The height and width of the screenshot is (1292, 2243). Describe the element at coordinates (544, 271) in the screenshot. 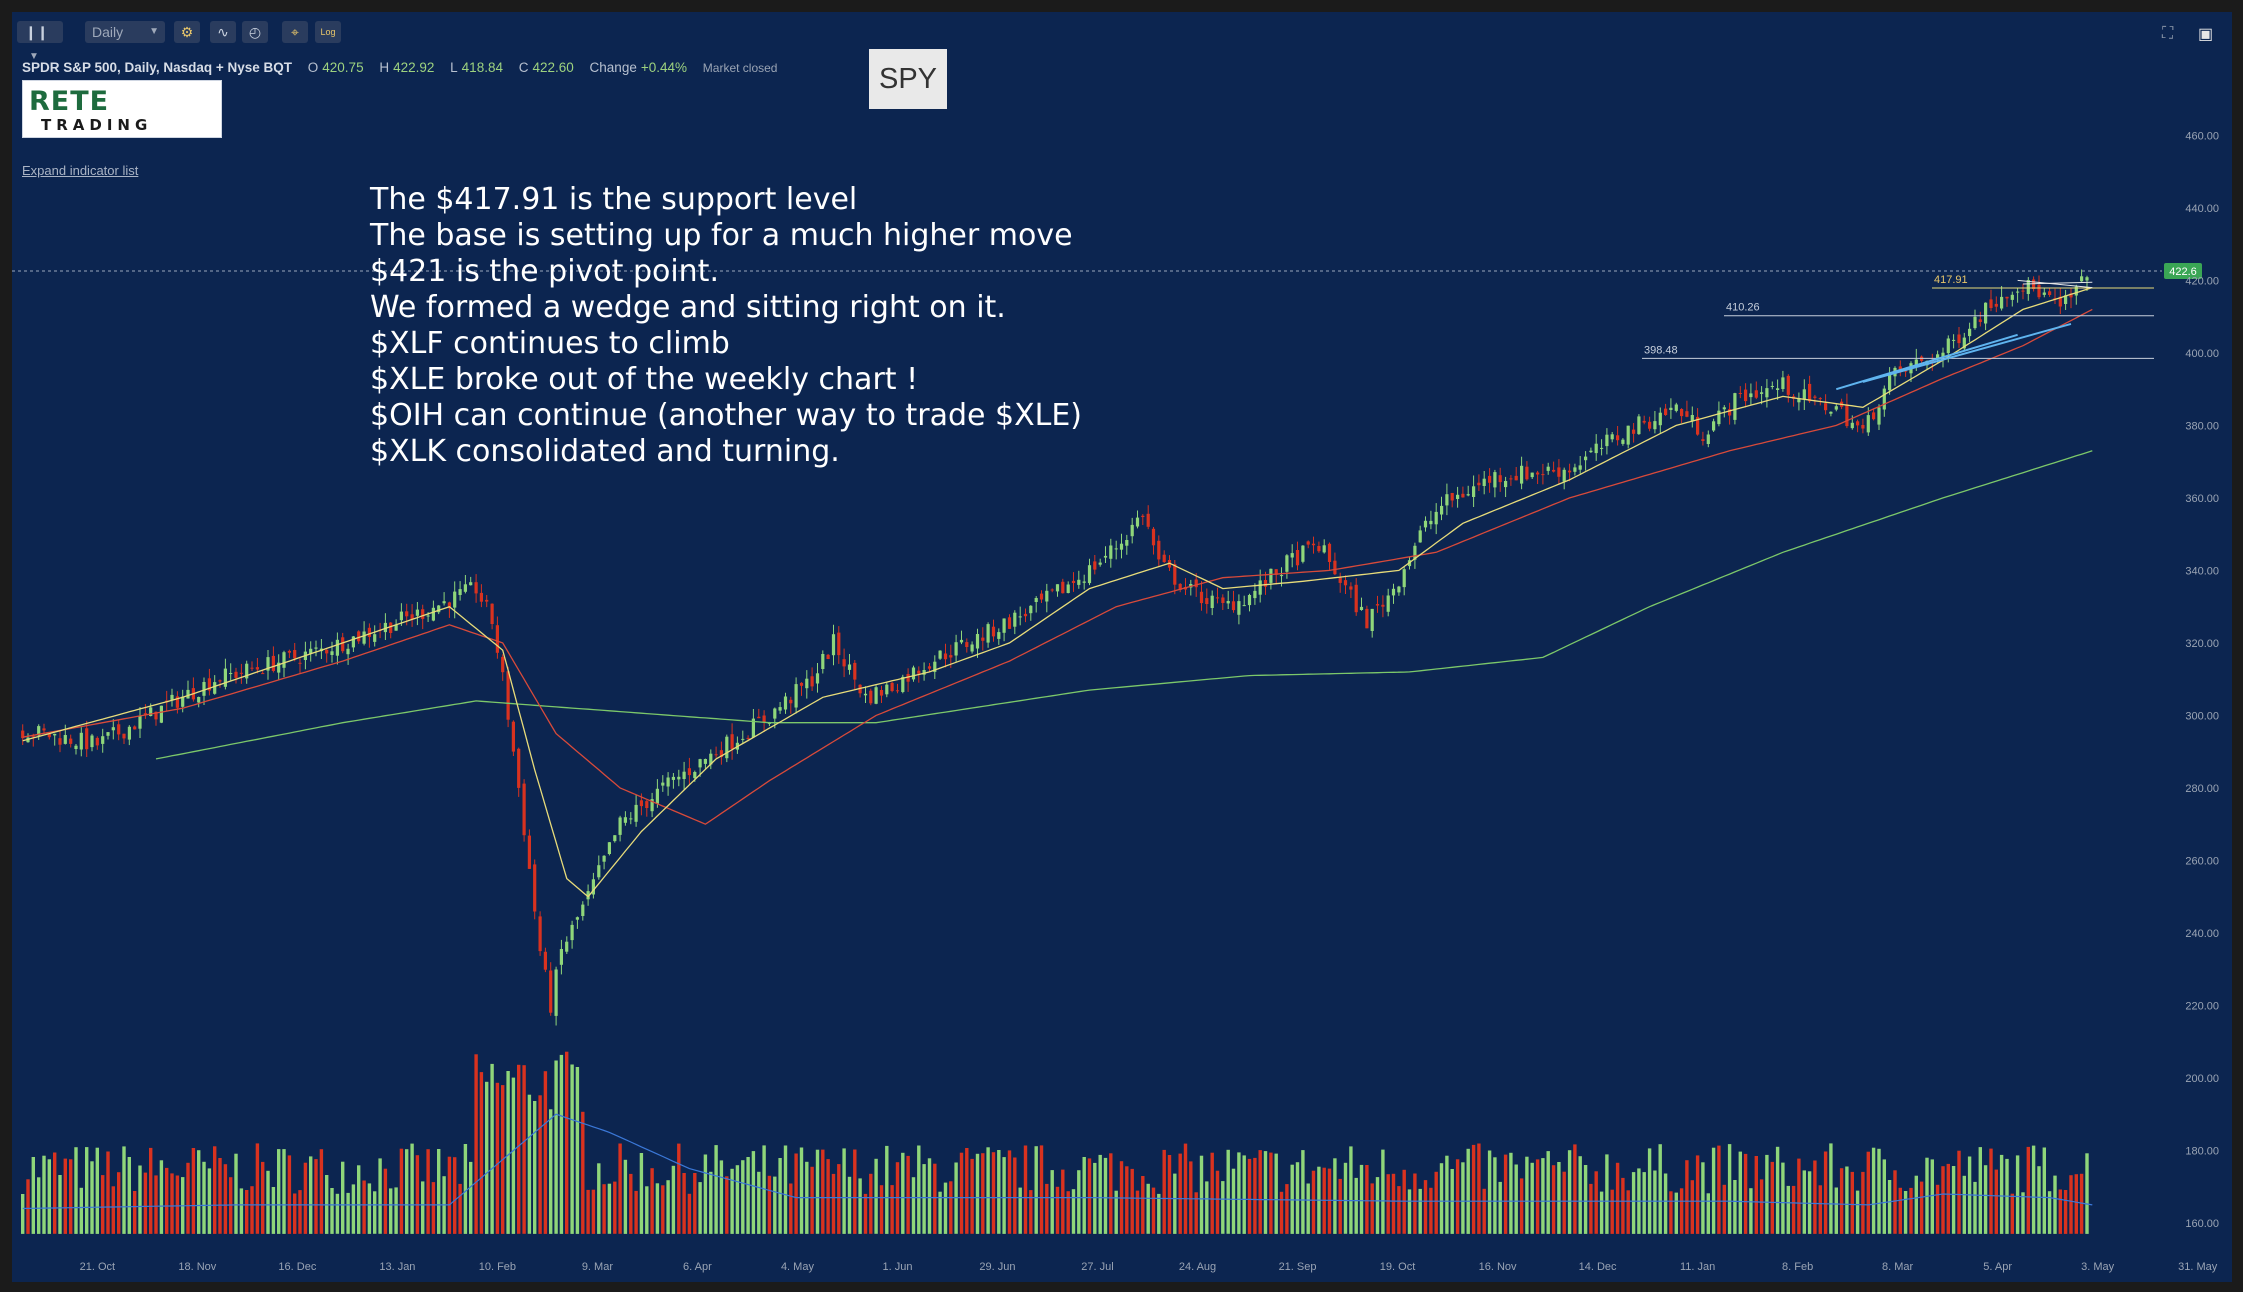

I see `note-line: $421 is the pivot point.` at that location.